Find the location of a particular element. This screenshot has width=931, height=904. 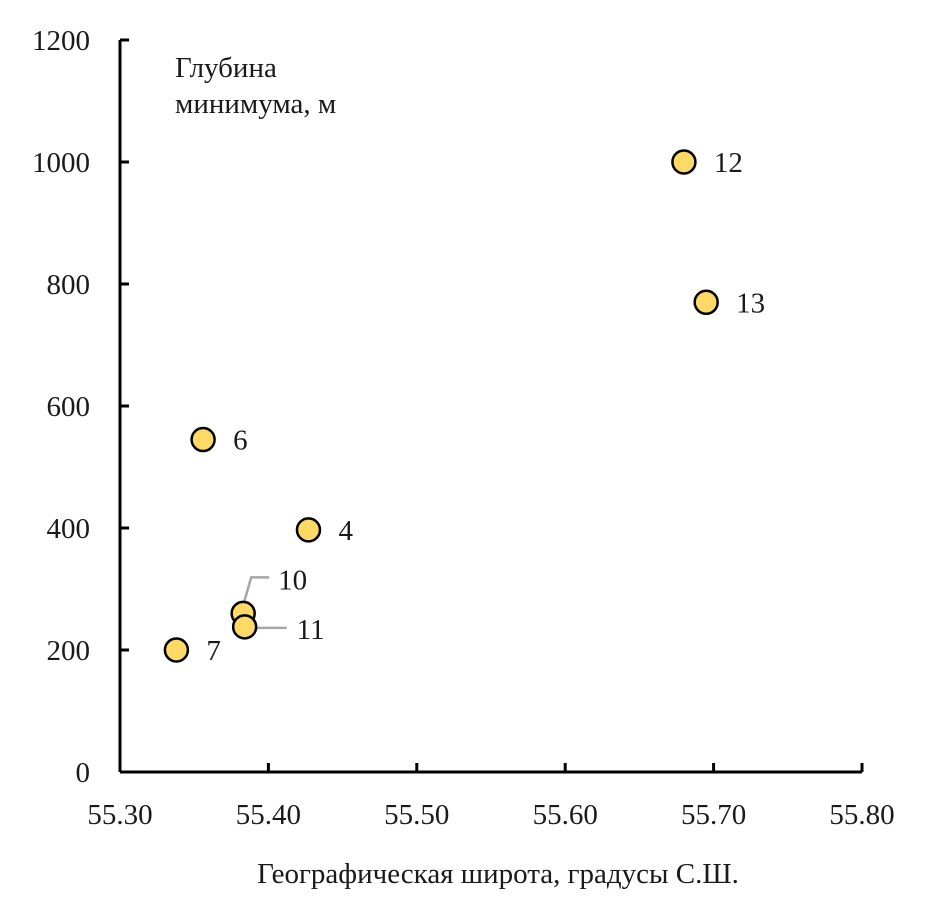

y-tick-label: 800 is located at coordinates (69, 285).